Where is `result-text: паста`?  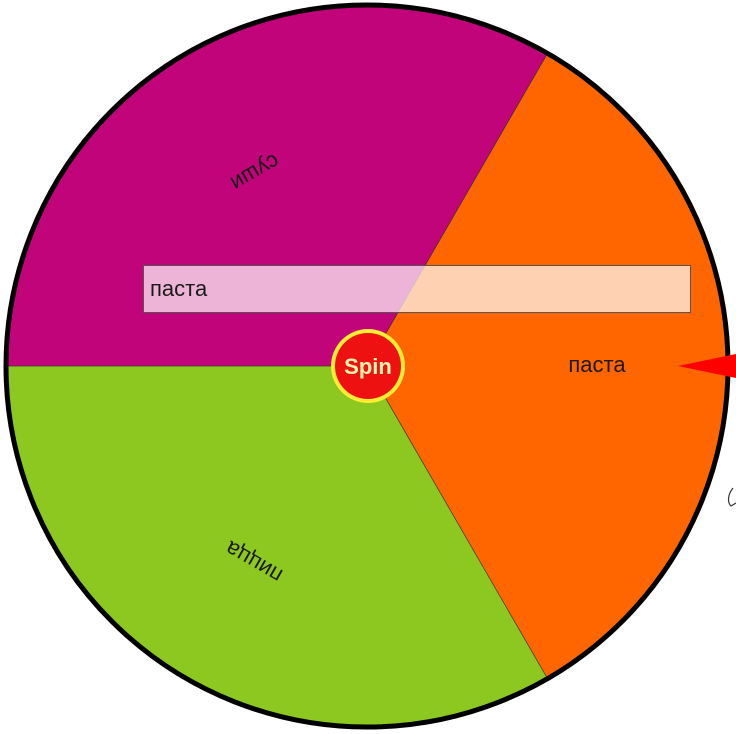 result-text: паста is located at coordinates (179, 288).